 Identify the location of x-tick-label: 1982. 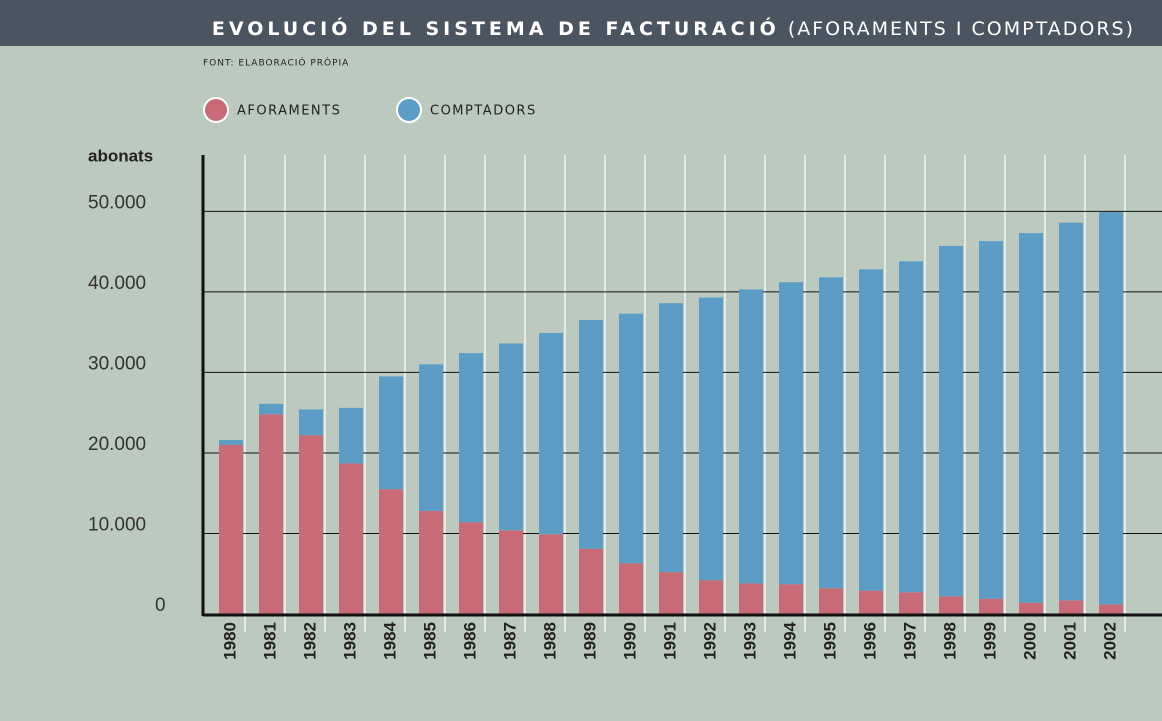
(309, 641).